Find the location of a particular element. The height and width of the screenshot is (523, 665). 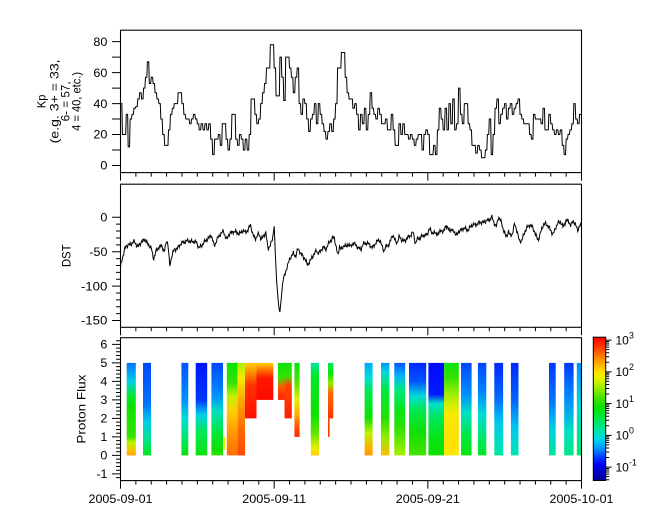

svg-text: -50 is located at coordinates (98, 252).